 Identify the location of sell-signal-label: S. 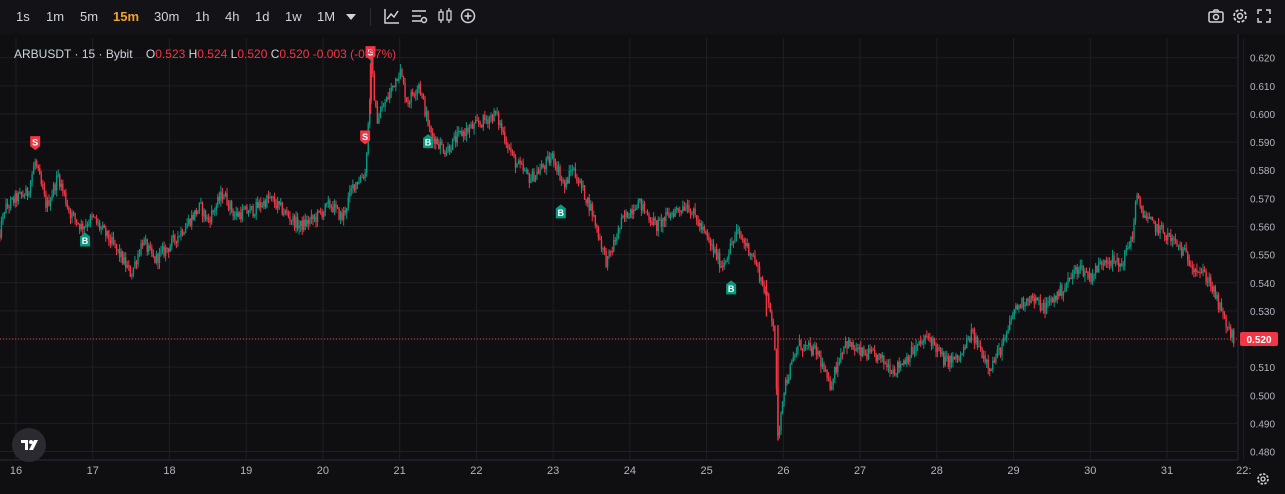
(35, 143).